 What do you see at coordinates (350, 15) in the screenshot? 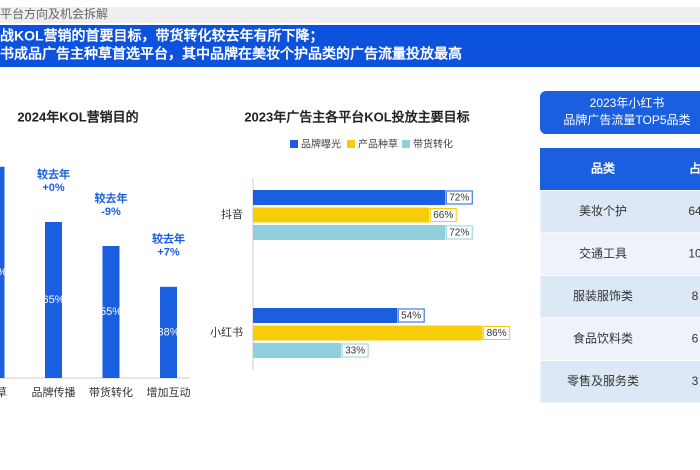
I see `breadcrumb-bar` at bounding box center [350, 15].